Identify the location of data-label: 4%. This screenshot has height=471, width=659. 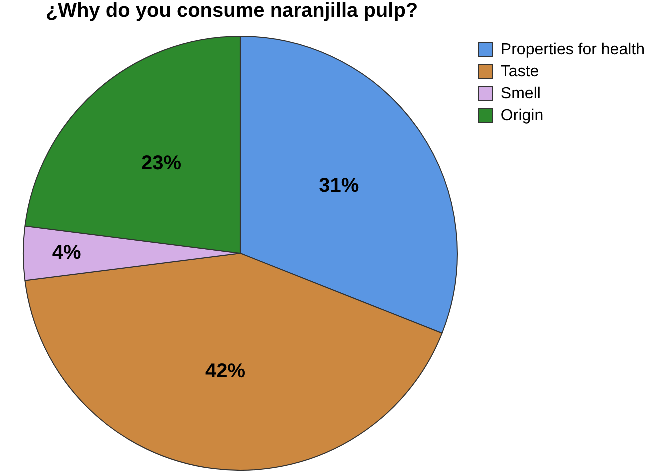
(67, 253).